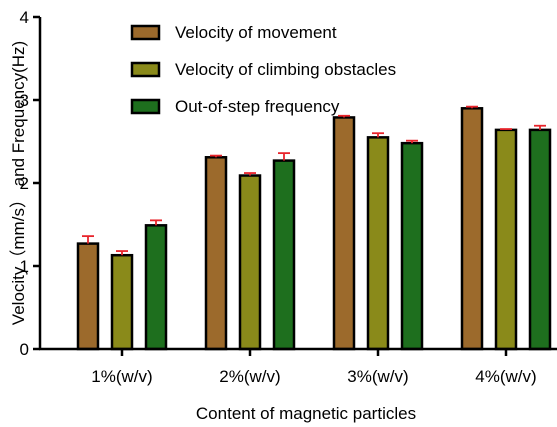 This screenshot has width=557, height=427. What do you see at coordinates (24, 183) in the screenshot?
I see `y-tick-label-2: 2` at bounding box center [24, 183].